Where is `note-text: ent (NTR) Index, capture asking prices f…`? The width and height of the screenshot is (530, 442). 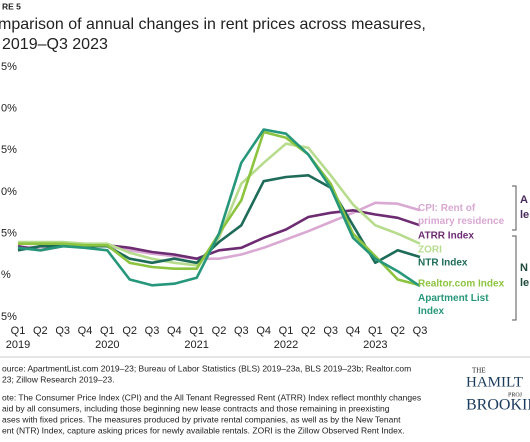
note-text: ent (NTR) Index, capture asking prices f… is located at coordinates (203, 430).